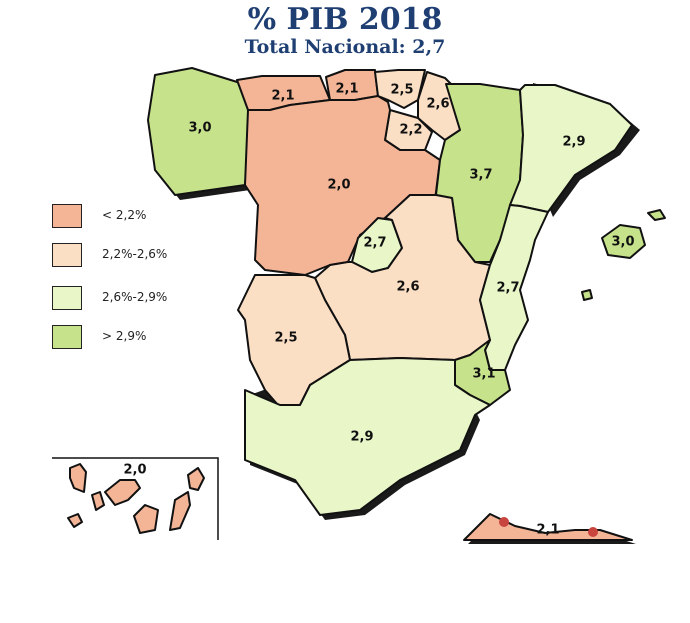 Image resolution: width=690 pixels, height=623 pixels. Describe the element at coordinates (401, 90) in the screenshot. I see `label-pais-vasco: 2,5` at that location.